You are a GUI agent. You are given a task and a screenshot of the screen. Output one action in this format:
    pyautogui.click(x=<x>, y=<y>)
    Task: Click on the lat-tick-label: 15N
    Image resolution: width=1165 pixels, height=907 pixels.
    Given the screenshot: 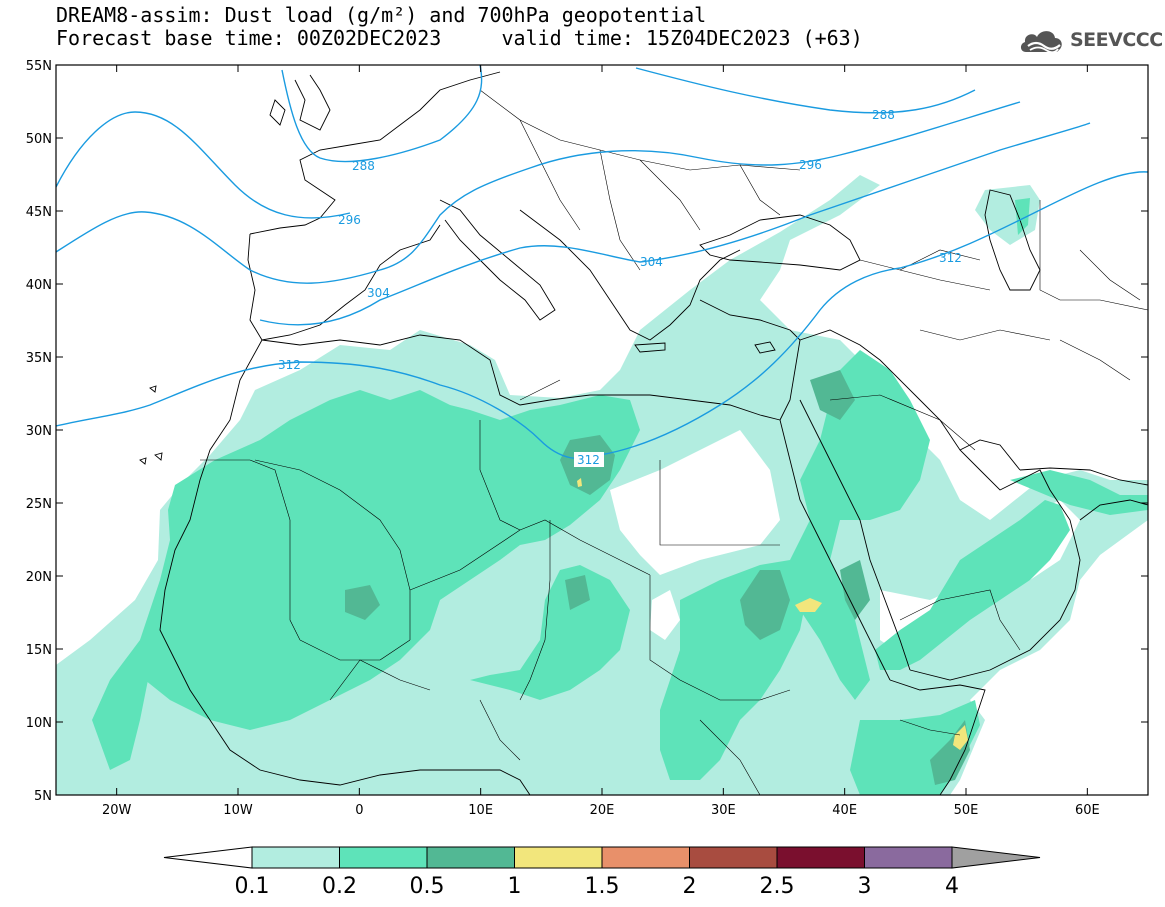 What is the action you would take?
    pyautogui.click(x=39, y=650)
    